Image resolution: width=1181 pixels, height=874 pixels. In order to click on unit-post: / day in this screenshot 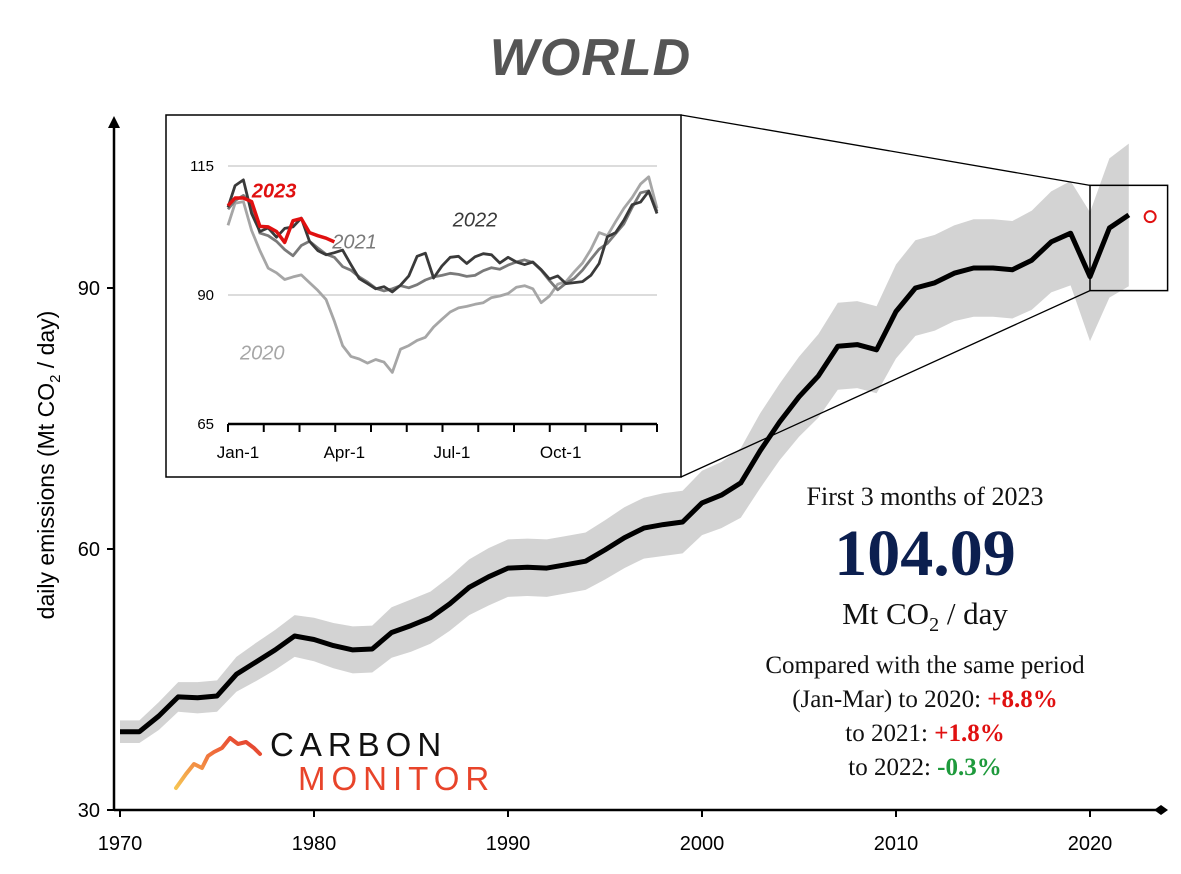, I will do `click(973, 613)`.